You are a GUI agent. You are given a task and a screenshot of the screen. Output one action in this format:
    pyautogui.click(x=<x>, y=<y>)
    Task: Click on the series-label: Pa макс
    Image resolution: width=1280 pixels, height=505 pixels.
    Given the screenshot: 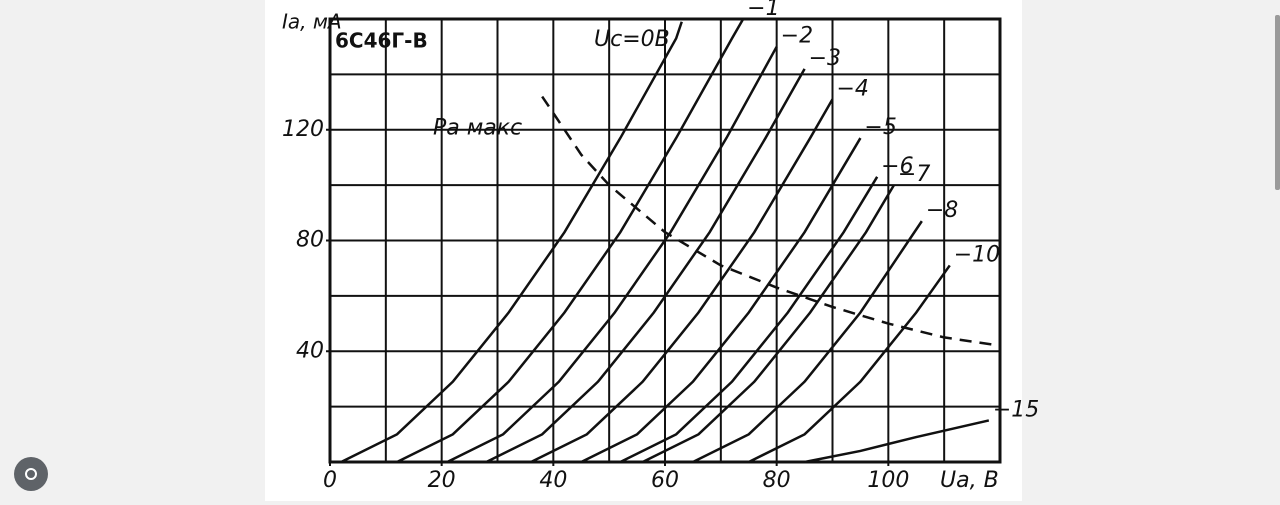 What is the action you would take?
    pyautogui.click(x=477, y=128)
    